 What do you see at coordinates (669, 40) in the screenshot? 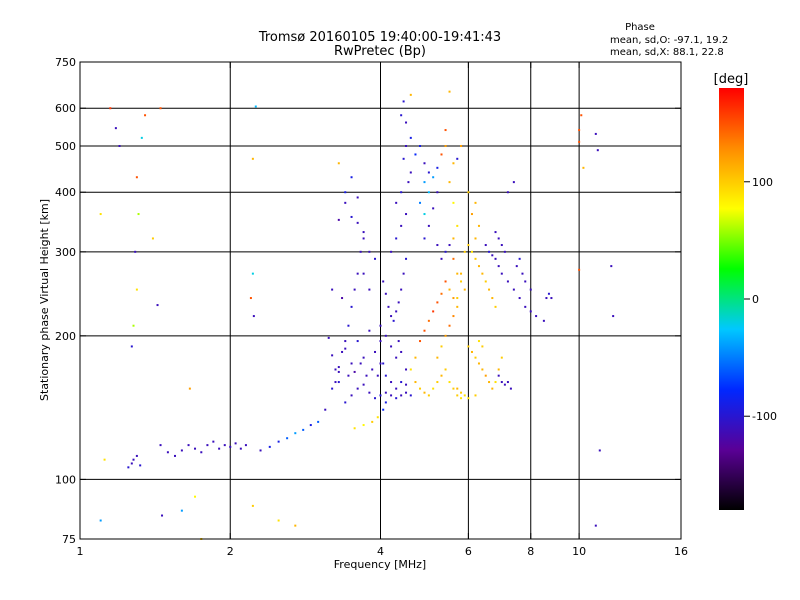
I see `stats-line-o: mean, sd,O: -97.1, 19.2` at bounding box center [669, 40].